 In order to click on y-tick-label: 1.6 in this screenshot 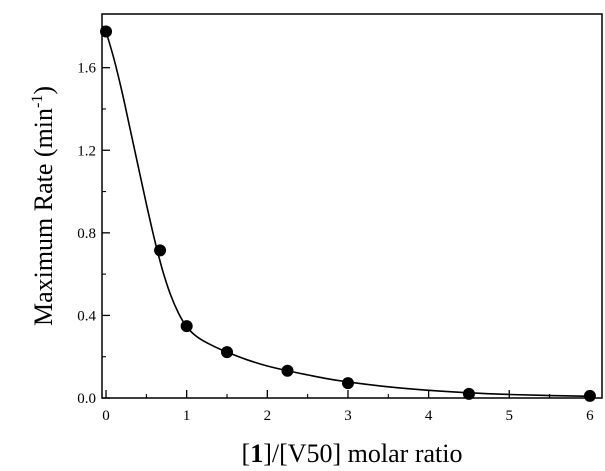, I will do `click(86, 69)`.